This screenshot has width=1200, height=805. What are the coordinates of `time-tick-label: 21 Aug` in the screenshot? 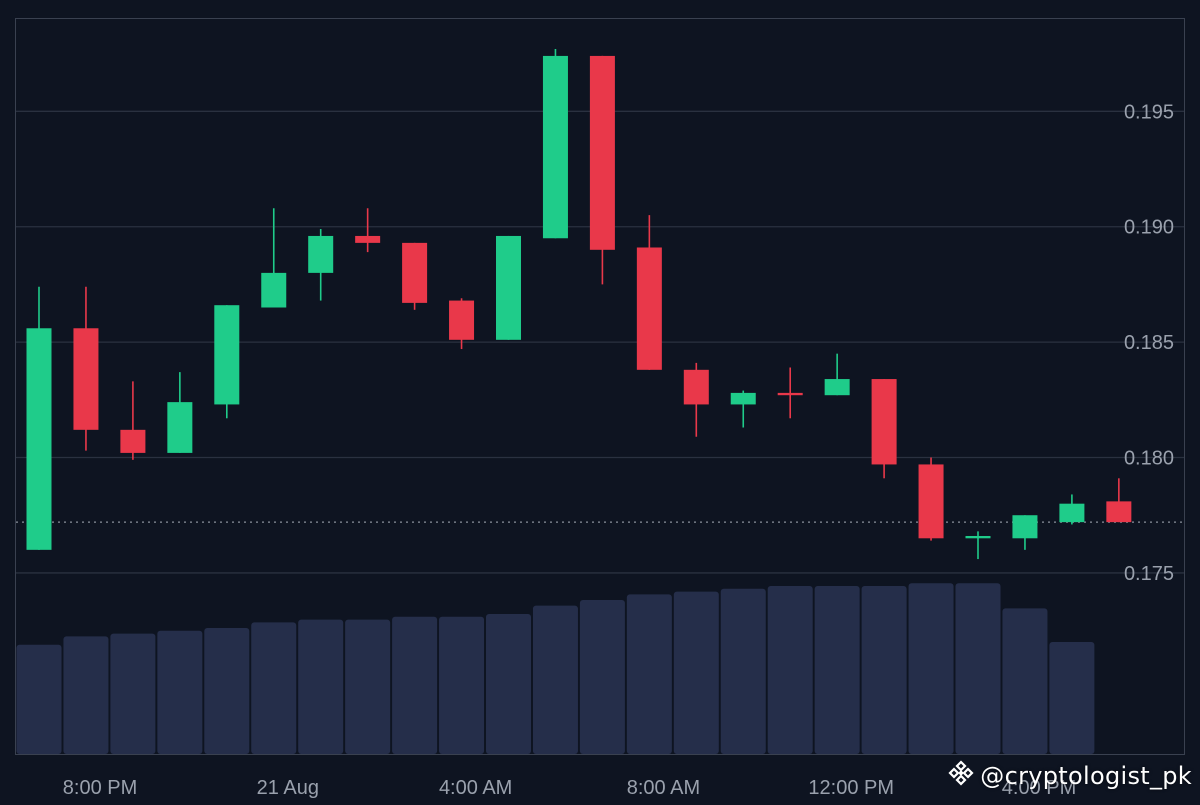 It's located at (288, 788).